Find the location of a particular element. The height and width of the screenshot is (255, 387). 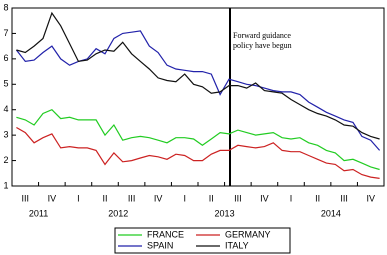

y-tick-label: 4 is located at coordinates (5, 109).